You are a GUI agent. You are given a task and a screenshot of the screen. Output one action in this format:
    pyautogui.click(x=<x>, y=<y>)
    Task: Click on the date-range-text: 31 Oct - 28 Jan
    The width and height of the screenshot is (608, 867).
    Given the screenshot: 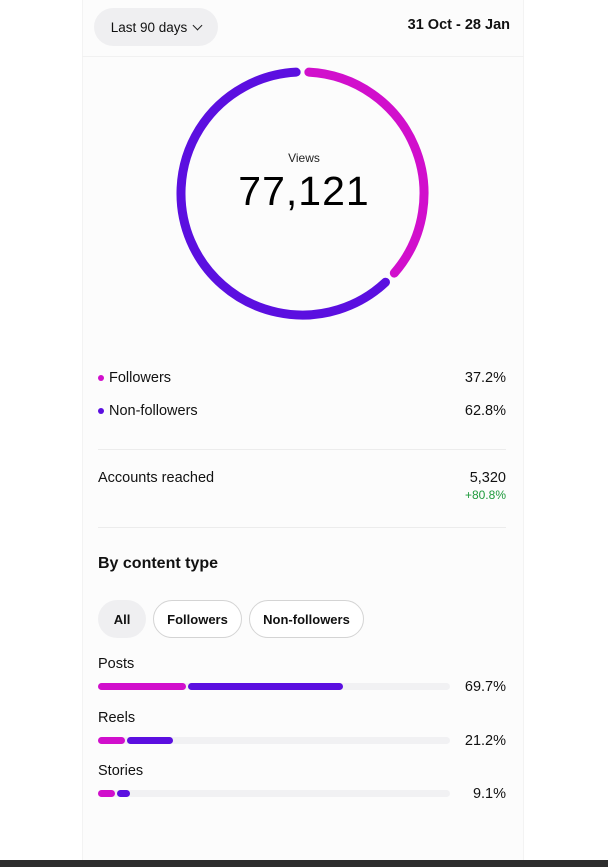 What is the action you would take?
    pyautogui.click(x=458, y=25)
    